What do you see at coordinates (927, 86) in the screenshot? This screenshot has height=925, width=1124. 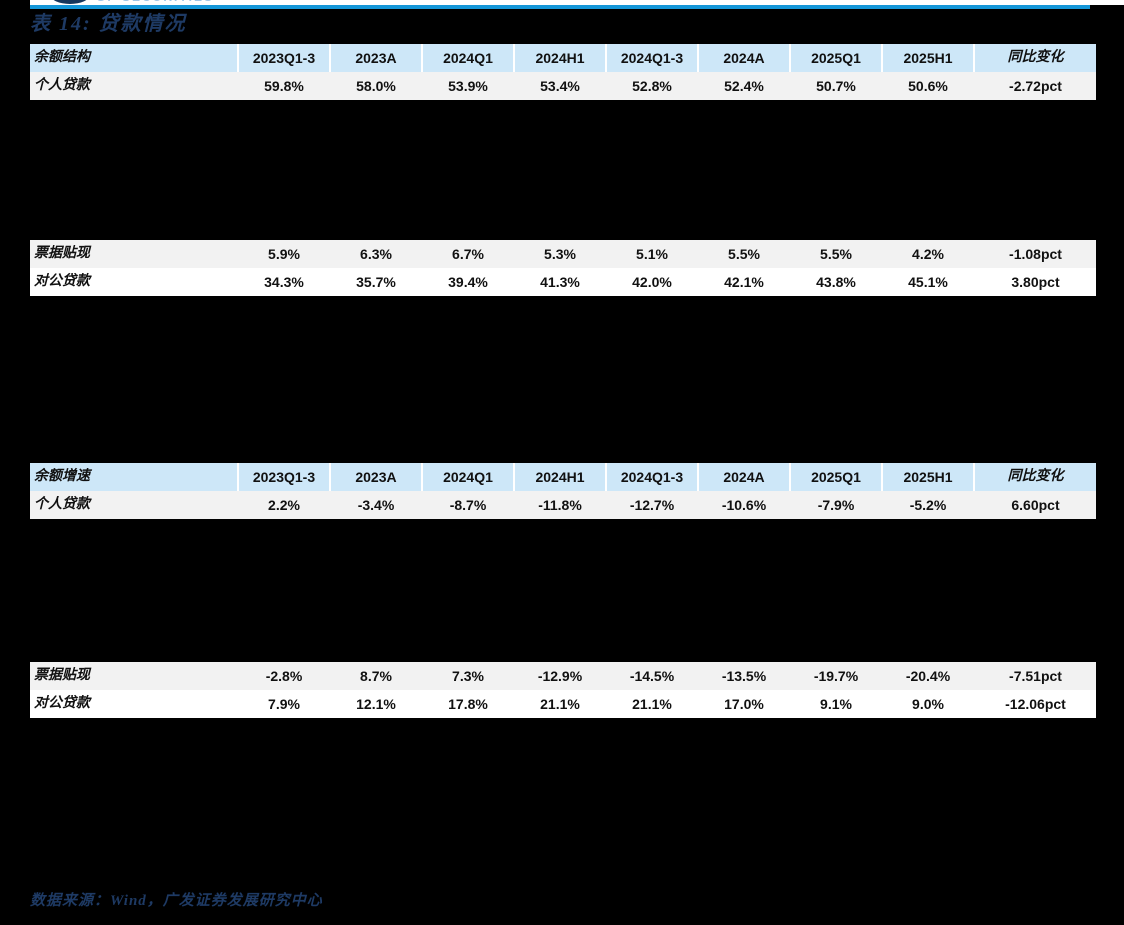 I see `value-cell: 50.6%` at bounding box center [927, 86].